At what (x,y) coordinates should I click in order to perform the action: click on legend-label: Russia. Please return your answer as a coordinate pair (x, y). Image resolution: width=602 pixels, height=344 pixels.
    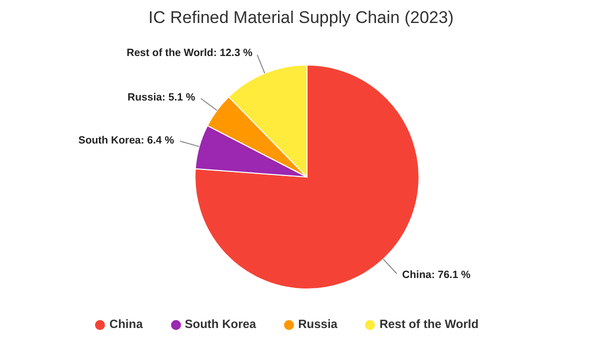
    Looking at the image, I should click on (318, 324).